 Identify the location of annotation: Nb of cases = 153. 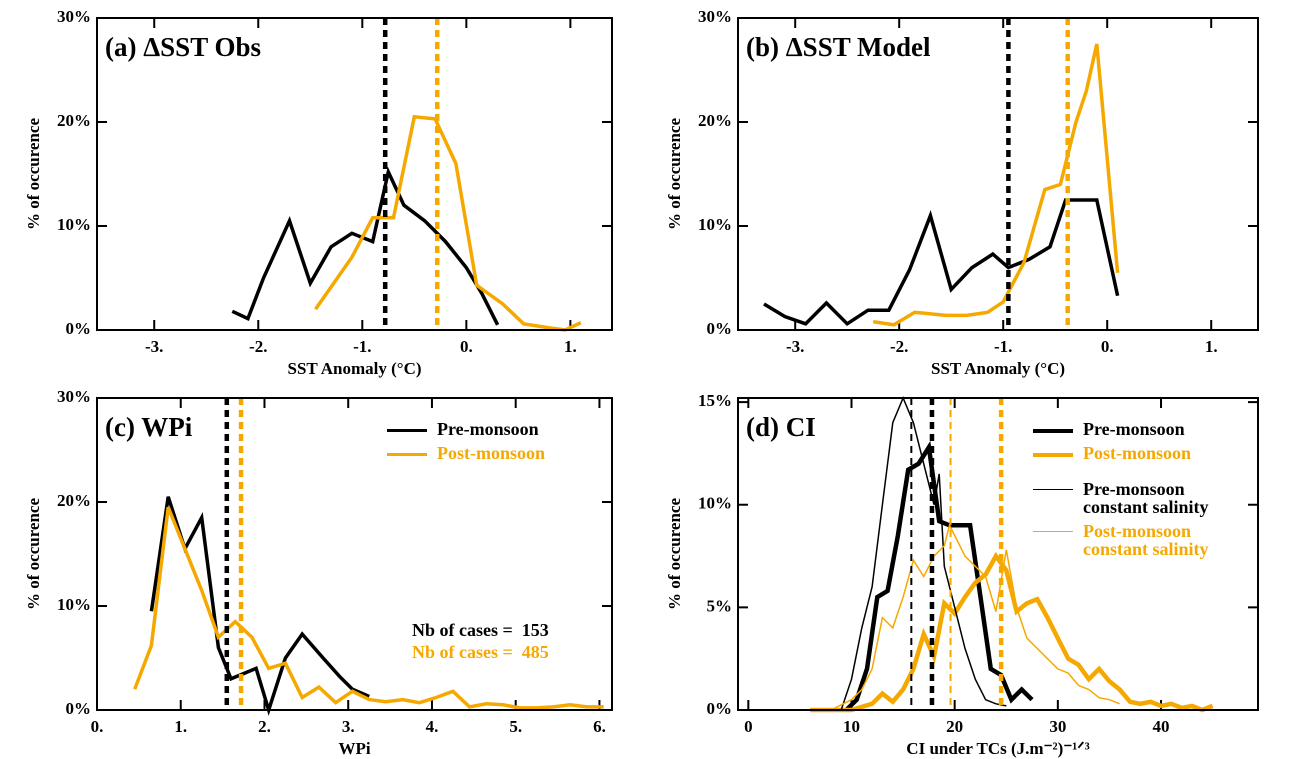
(480, 630).